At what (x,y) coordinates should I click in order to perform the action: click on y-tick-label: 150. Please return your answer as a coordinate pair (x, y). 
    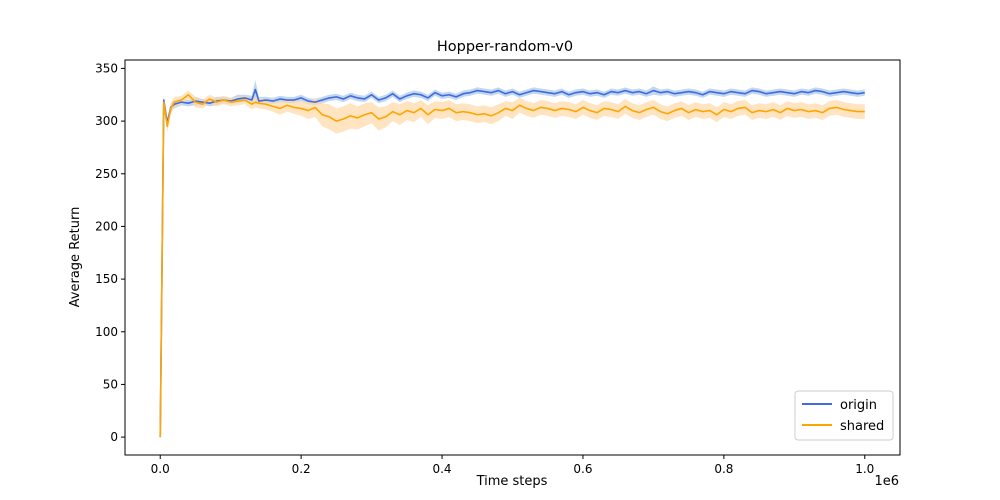
    Looking at the image, I should click on (106, 279).